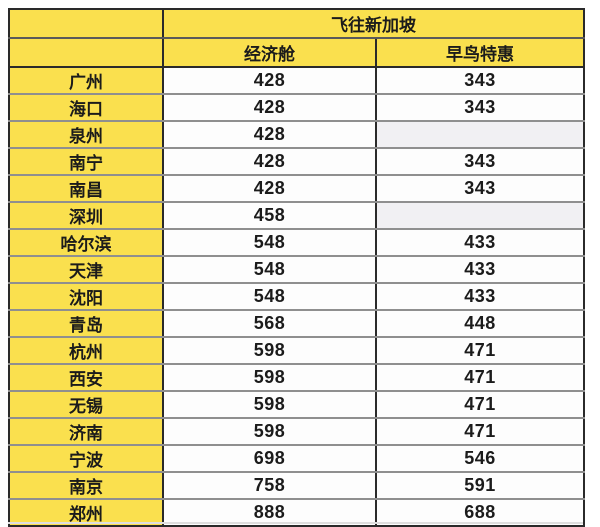  I want to click on corner-cell-top, so click(86, 24).